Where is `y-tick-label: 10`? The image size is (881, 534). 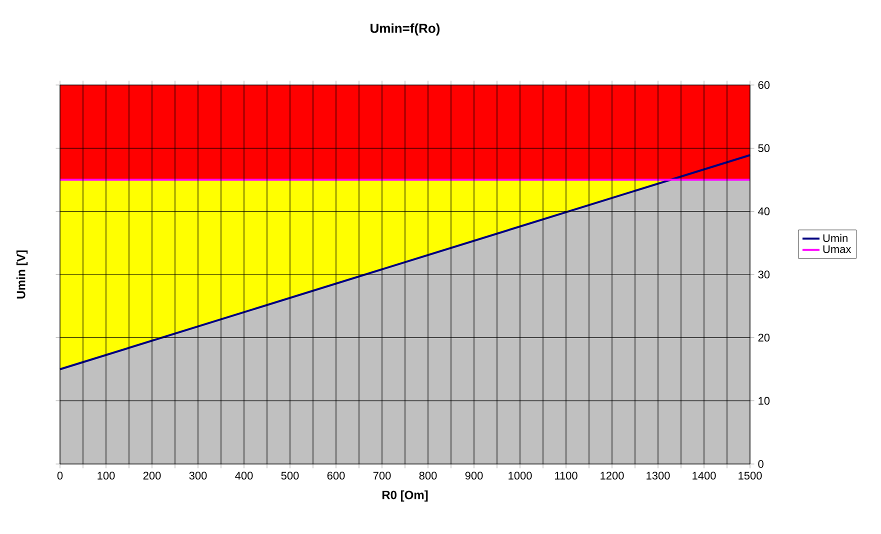
y-tick-label: 10 is located at coordinates (764, 400).